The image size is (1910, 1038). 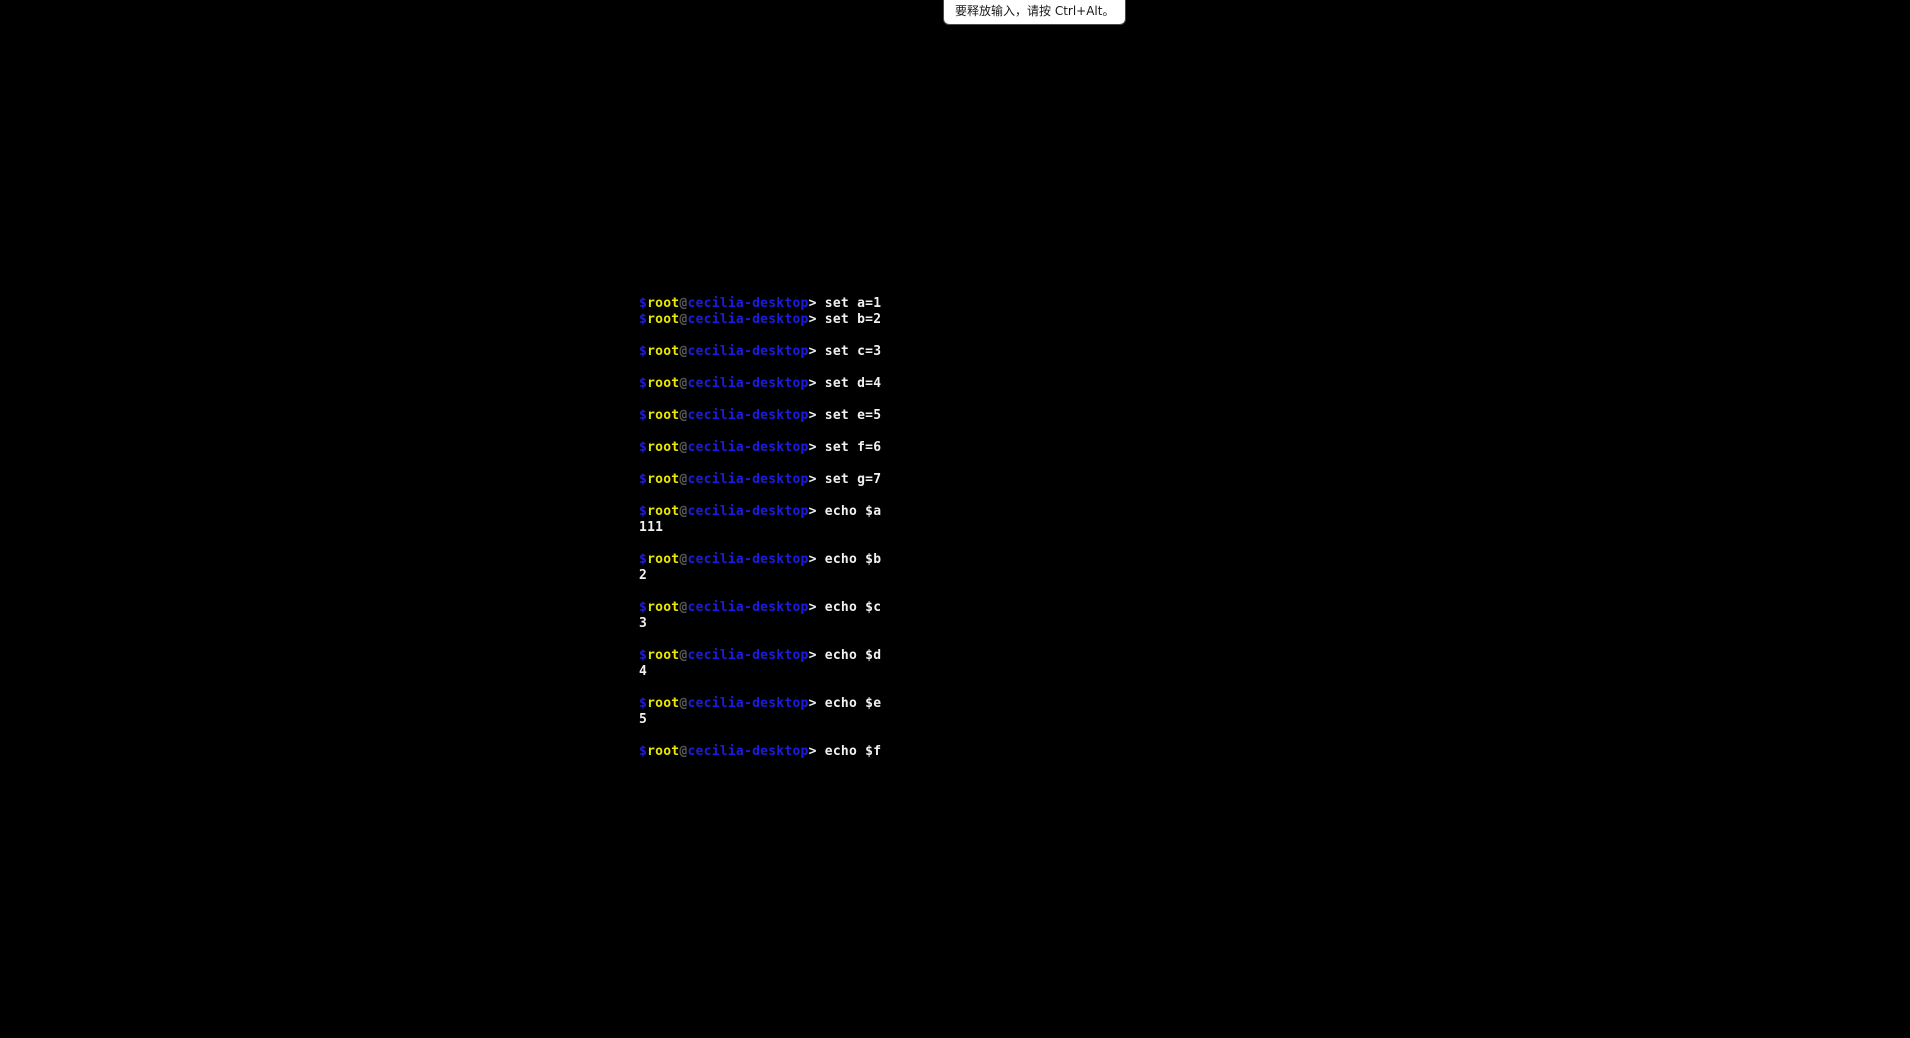 I want to click on terminal-command-line: $root@cecilia-desktop> set c=3, so click(x=760, y=352).